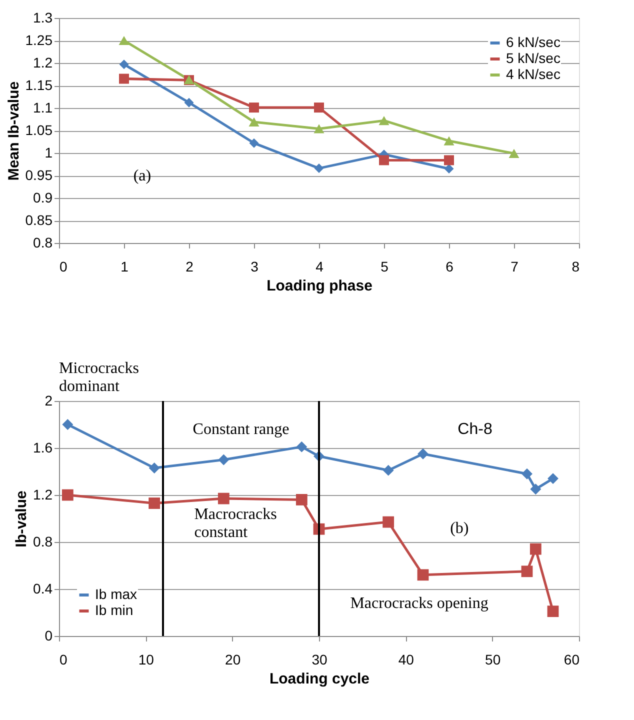  I want to click on x-tick-label: 30, so click(320, 660).